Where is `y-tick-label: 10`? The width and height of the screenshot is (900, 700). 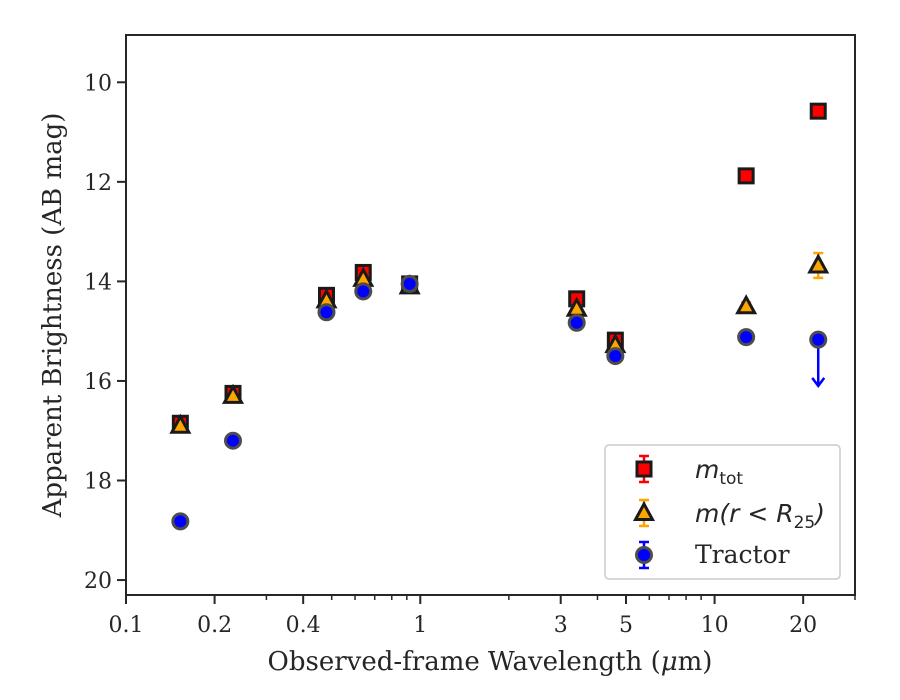 y-tick-label: 10 is located at coordinates (98, 83).